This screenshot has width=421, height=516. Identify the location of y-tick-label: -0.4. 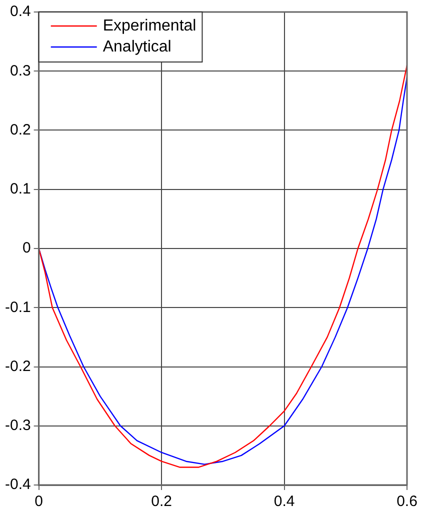
(17, 485).